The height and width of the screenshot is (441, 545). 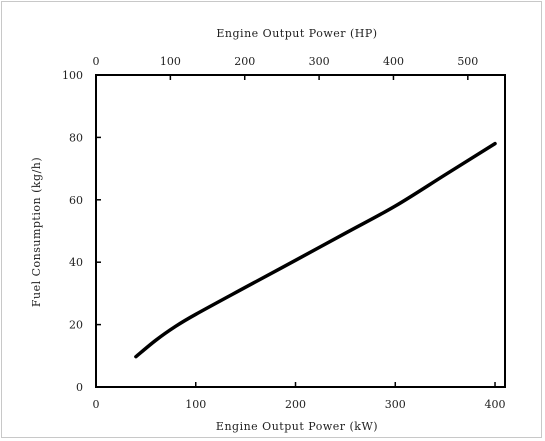 I want to click on x-tick-label: 400, so click(x=495, y=404).